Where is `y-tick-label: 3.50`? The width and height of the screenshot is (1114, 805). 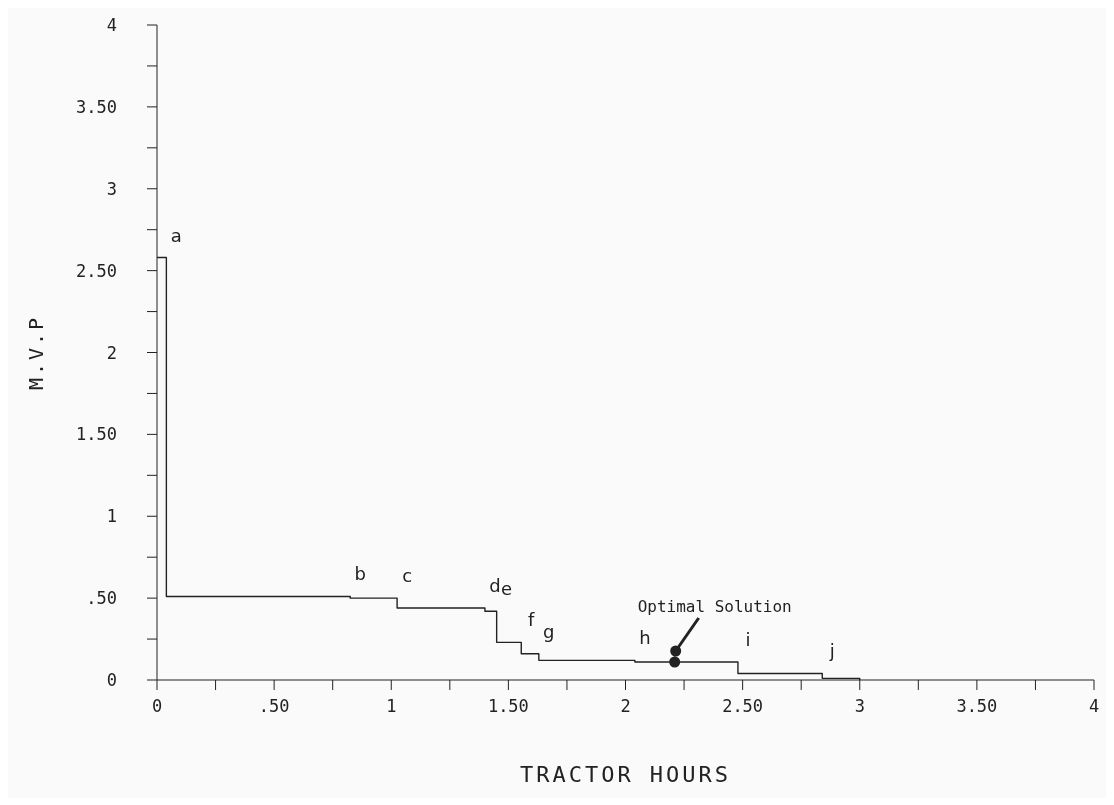 y-tick-label: 3.50 is located at coordinates (96, 106).